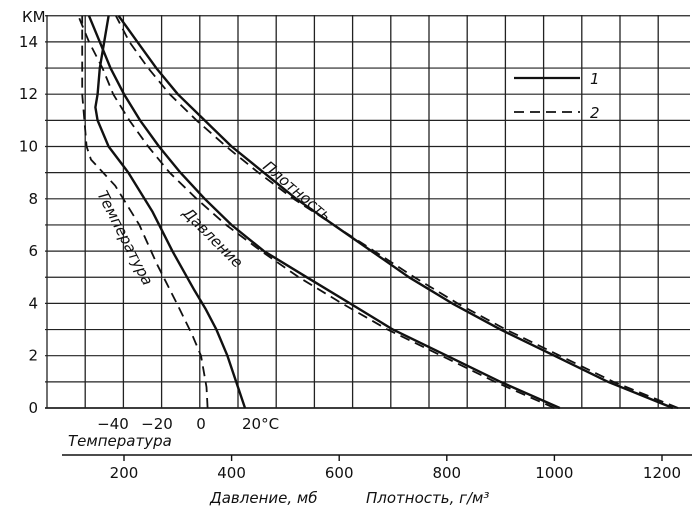 This screenshot has width=700, height=516. I want to click on legend-label-1: 1, so click(595, 79).